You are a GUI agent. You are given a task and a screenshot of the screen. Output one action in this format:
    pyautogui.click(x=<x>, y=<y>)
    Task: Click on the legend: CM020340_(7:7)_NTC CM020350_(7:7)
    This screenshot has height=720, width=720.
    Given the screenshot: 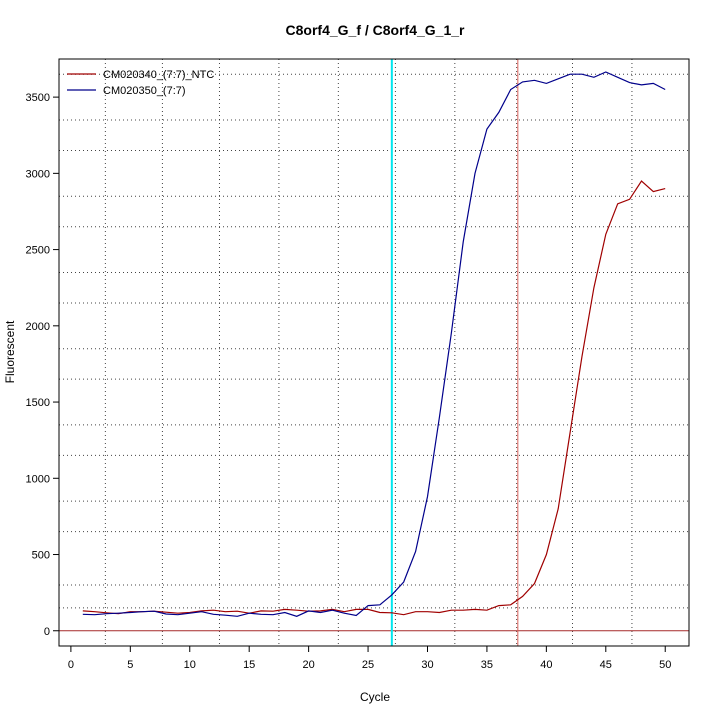 What is the action you would take?
    pyautogui.click(x=140, y=83)
    